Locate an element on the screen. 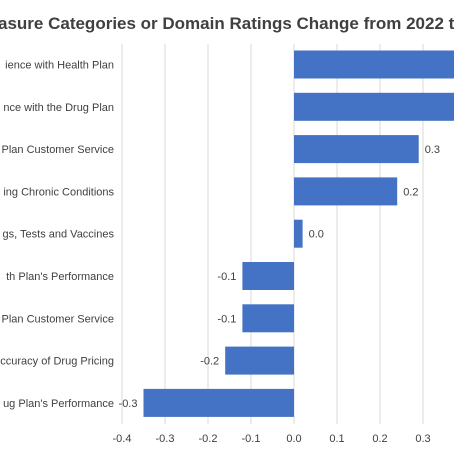 Image resolution: width=454 pixels, height=454 pixels. x-tick-label: 0.2 is located at coordinates (379, 439).